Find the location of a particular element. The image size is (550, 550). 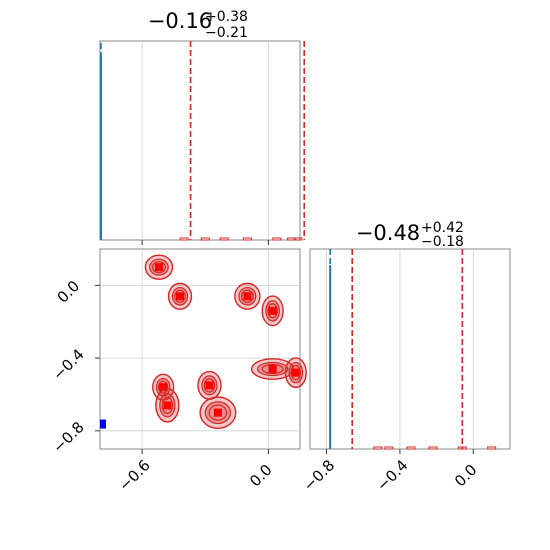

joint-ytick-label: −0.8 is located at coordinates (68, 437).